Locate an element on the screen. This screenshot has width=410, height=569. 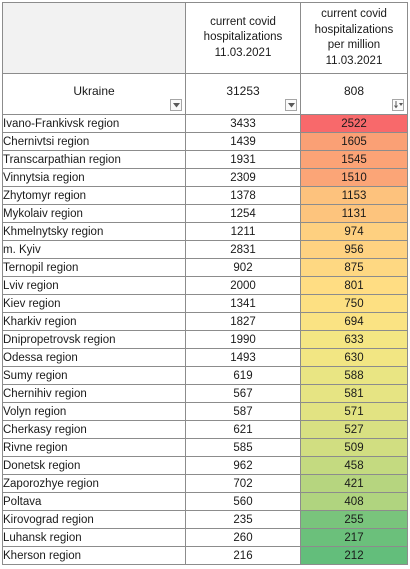
table-row: Chernihiv region 567 581 is located at coordinates (205, 393).